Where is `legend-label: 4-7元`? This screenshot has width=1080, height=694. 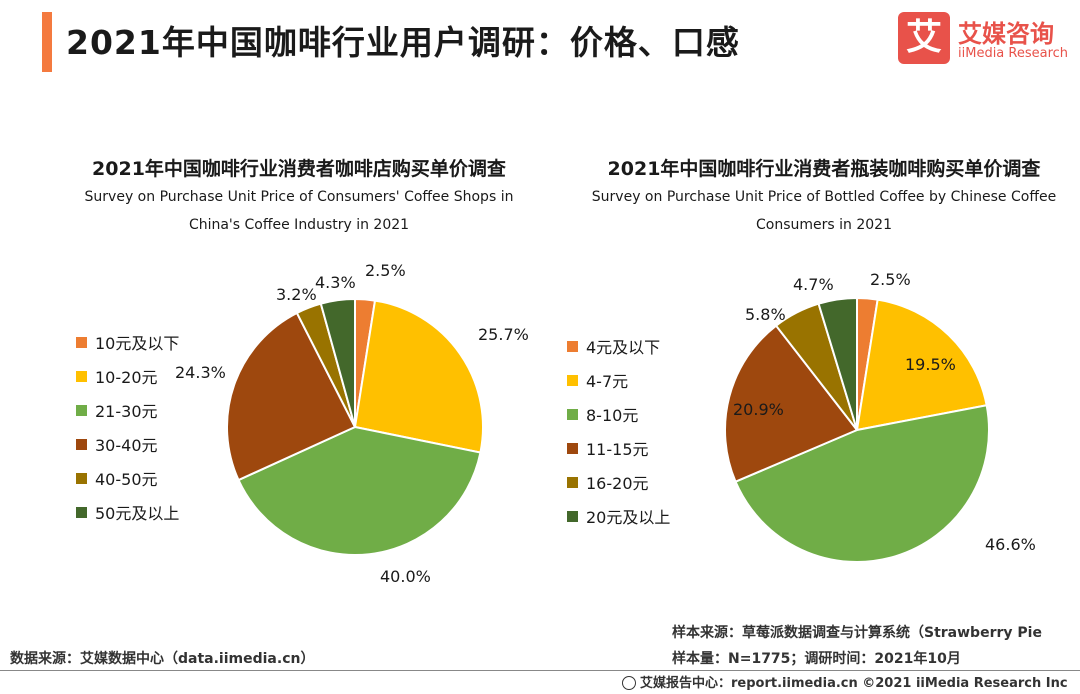
legend-label: 4-7元 is located at coordinates (607, 381).